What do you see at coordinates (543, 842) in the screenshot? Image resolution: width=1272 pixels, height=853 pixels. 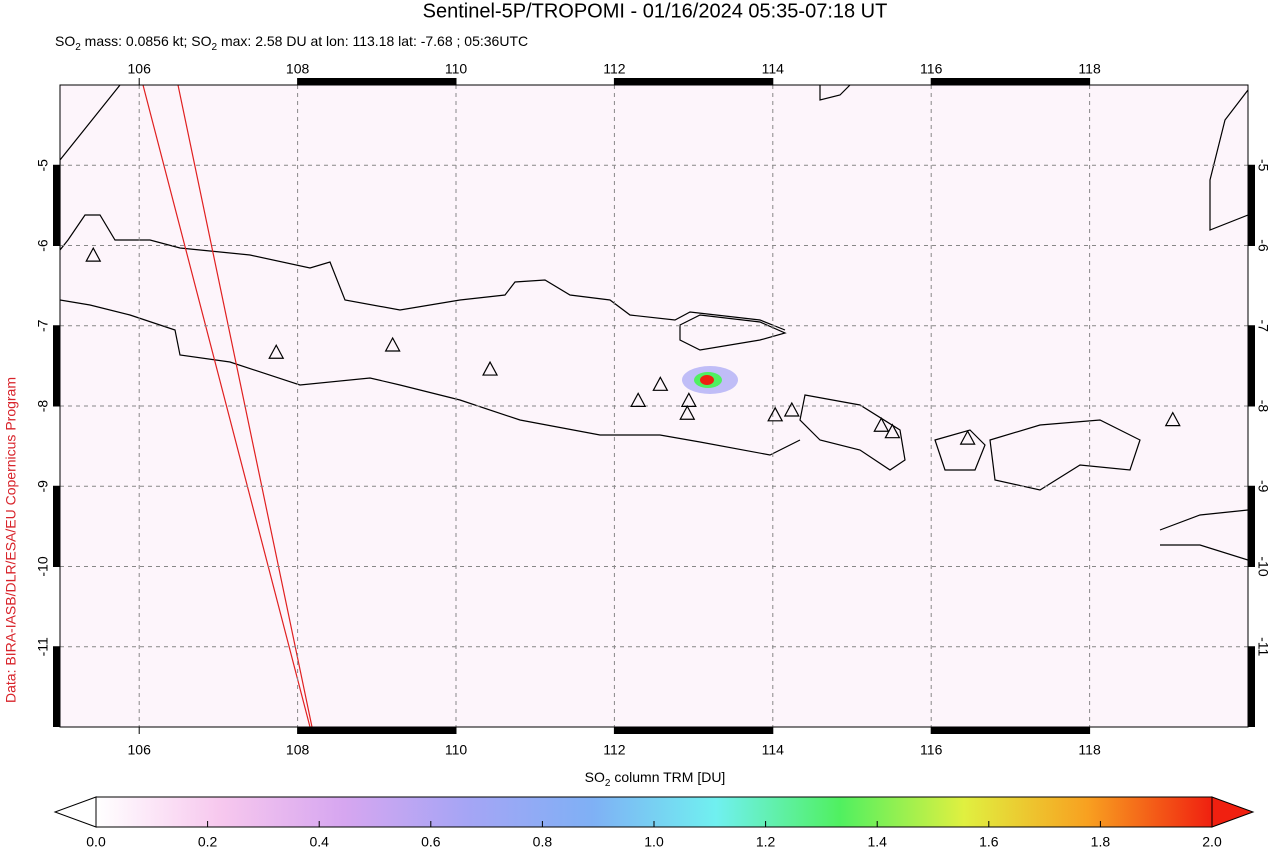 I see `colorbar-tick-label: 0.8` at bounding box center [543, 842].